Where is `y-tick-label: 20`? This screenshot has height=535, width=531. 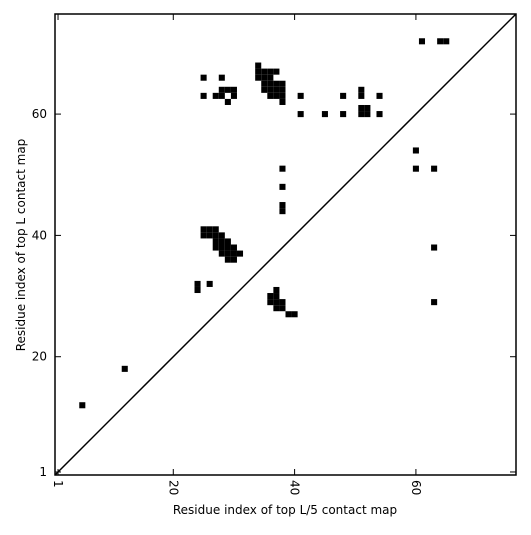
y-tick-label: 20 is located at coordinates (39, 357).